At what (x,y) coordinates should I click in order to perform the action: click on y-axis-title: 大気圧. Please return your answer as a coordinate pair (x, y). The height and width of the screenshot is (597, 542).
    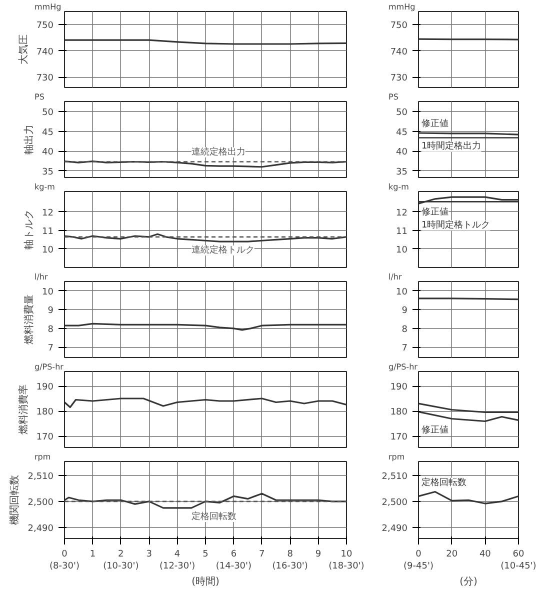
    Looking at the image, I should click on (23, 49).